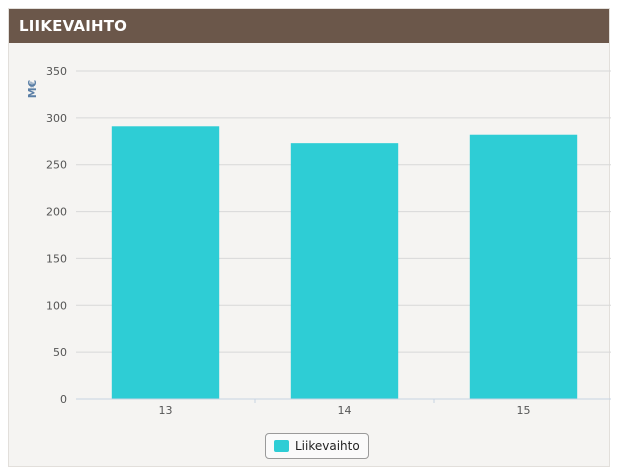 This screenshot has width=618, height=475. Describe the element at coordinates (60, 352) in the screenshot. I see `y-tick-label: 50` at that location.